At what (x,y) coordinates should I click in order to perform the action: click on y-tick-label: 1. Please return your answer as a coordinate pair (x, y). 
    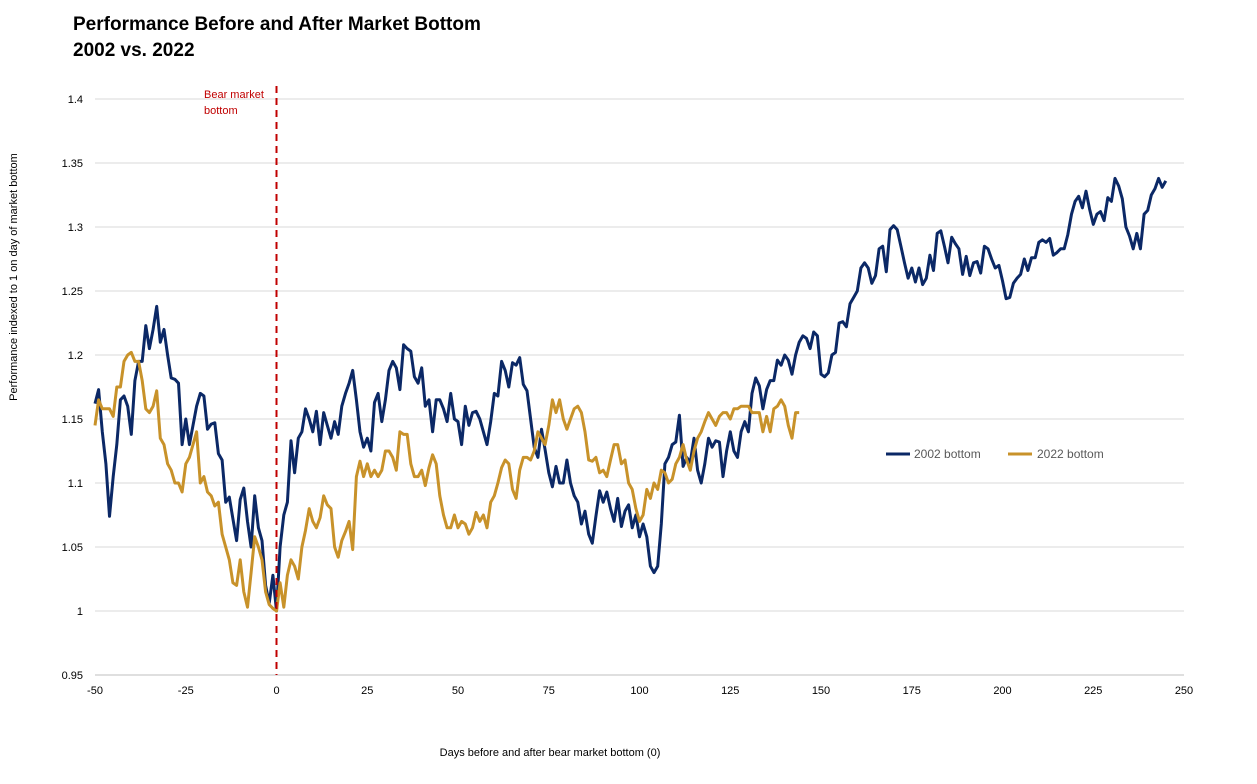
    Looking at the image, I should click on (80, 612).